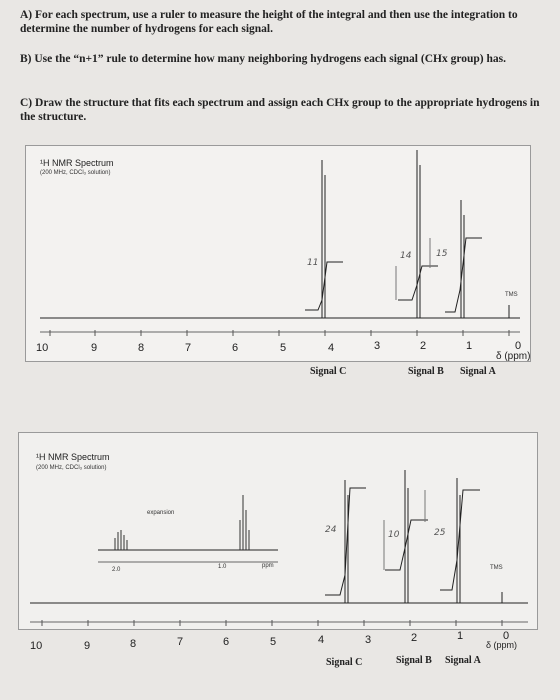 The width and height of the screenshot is (560, 700). Describe the element at coordinates (116, 570) in the screenshot. I see `spectrum-2-inset-tick-2: 2.0` at that location.